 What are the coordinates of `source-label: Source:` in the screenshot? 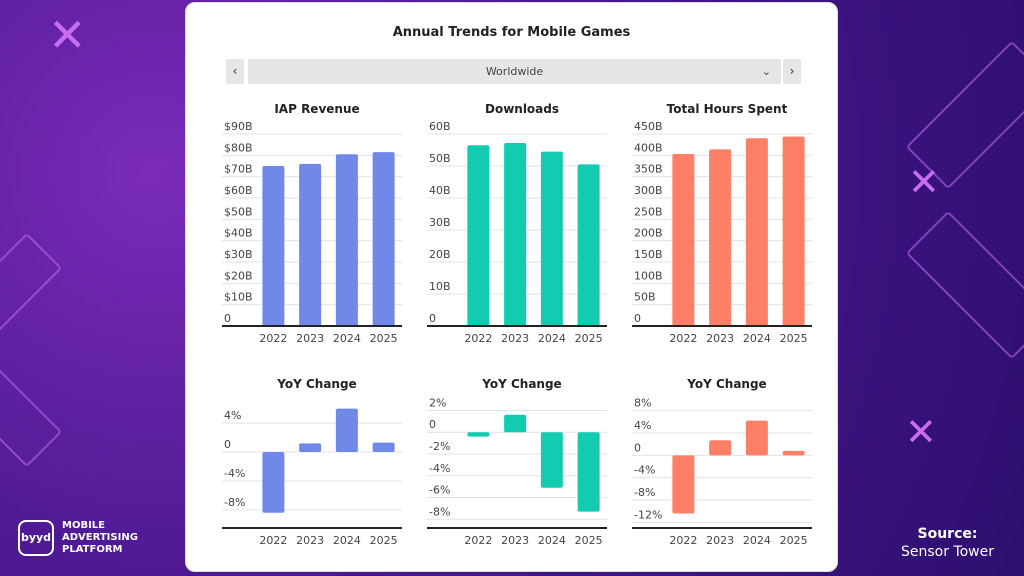 It's located at (947, 534).